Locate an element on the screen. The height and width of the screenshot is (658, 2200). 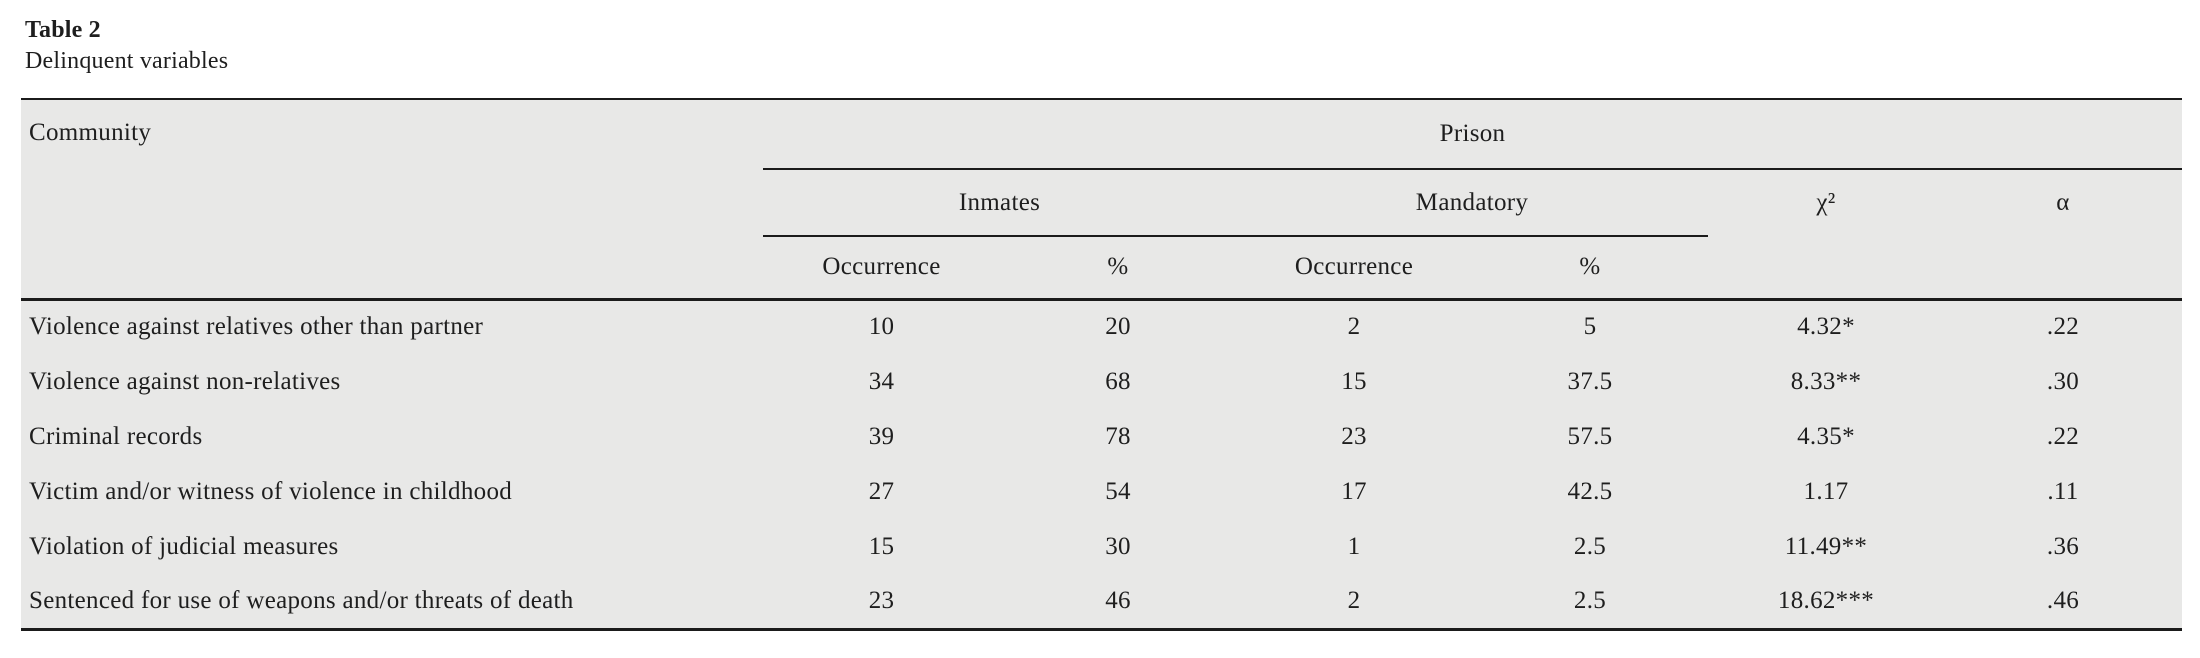
column-header-inmates: Inmates is located at coordinates (999, 203).